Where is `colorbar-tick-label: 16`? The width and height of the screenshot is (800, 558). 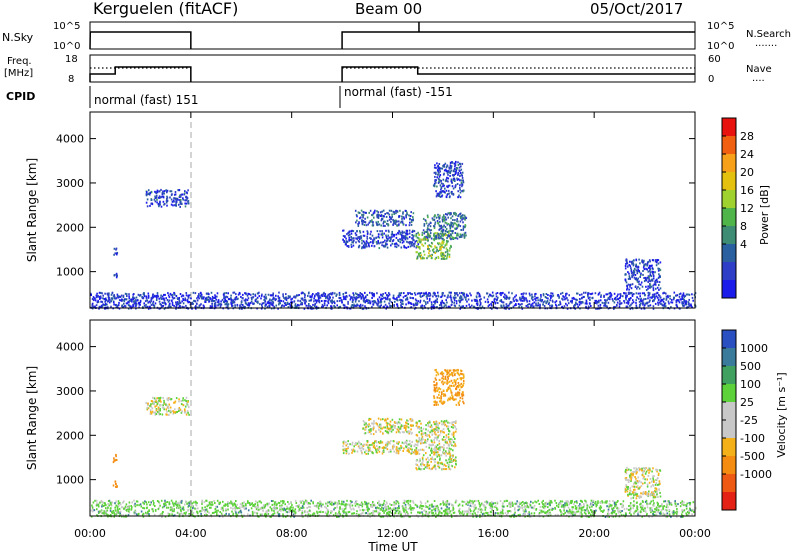
colorbar-tick-label: 16 is located at coordinates (747, 190).